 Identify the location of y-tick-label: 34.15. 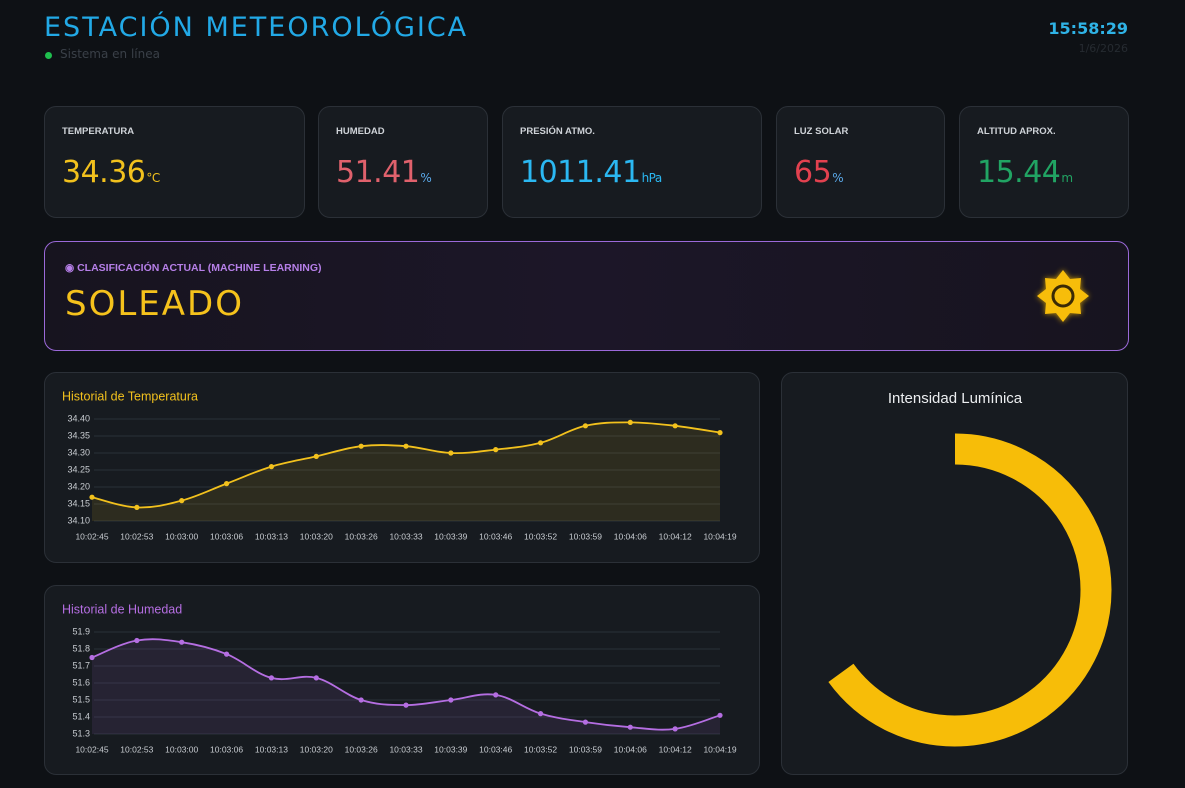
(78, 503).